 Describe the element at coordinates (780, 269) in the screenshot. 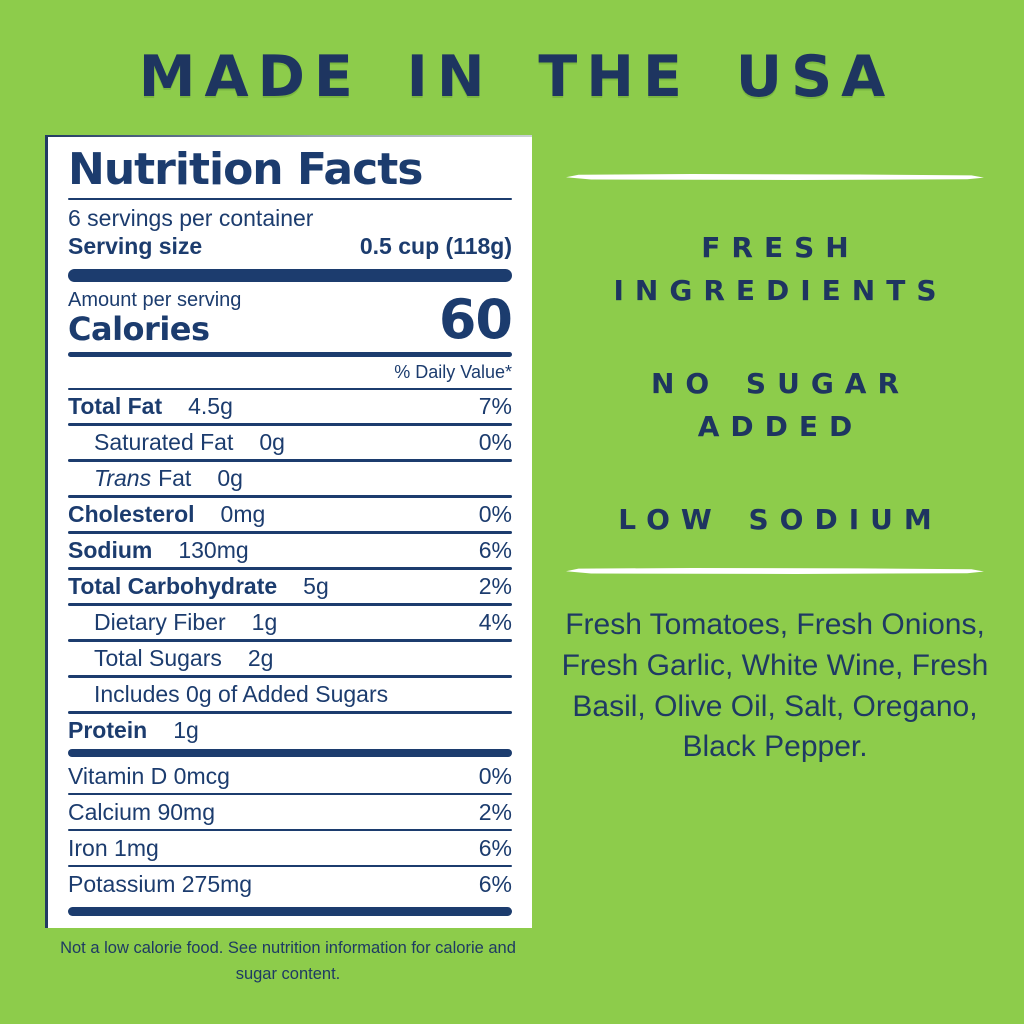

I see `claim-fresh-ingredients: FRESH INGREDIENTS` at that location.